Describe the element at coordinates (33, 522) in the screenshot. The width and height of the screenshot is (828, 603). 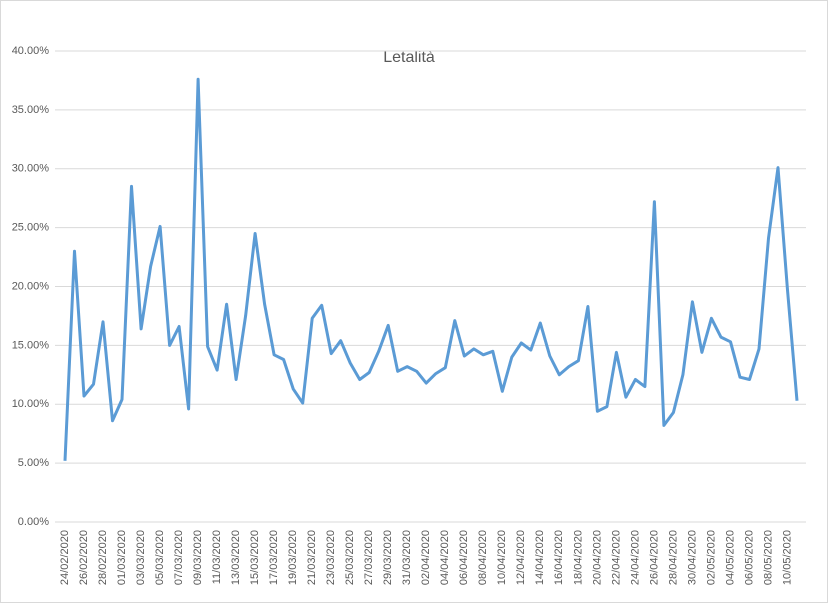
I see `y-tick-label: 0.00%` at that location.